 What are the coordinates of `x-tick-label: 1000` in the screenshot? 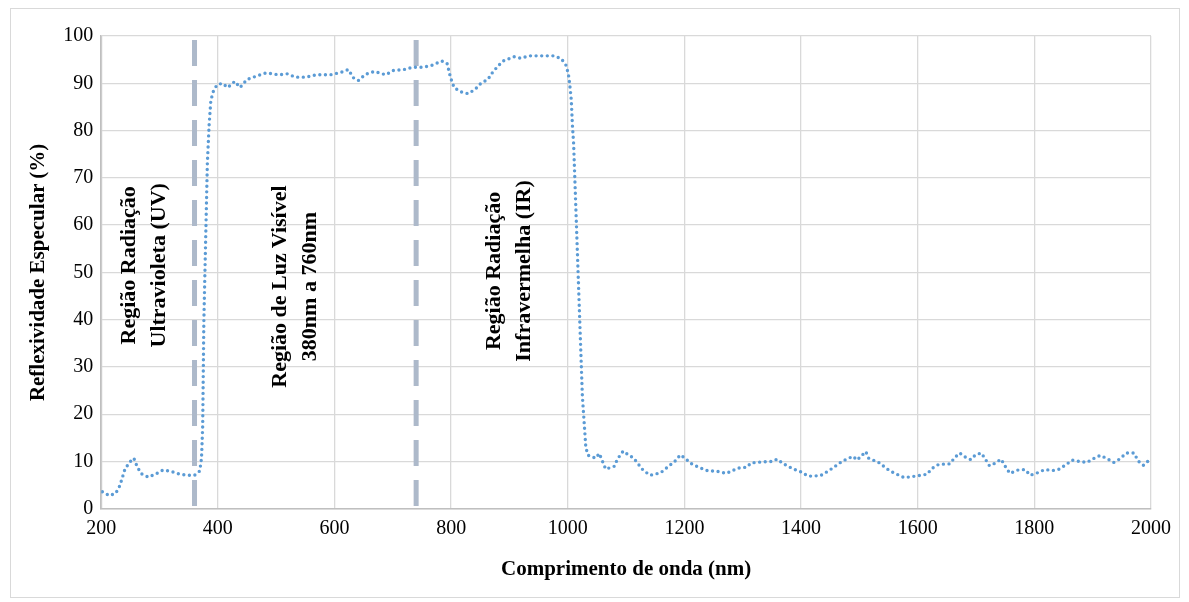 It's located at (567, 527).